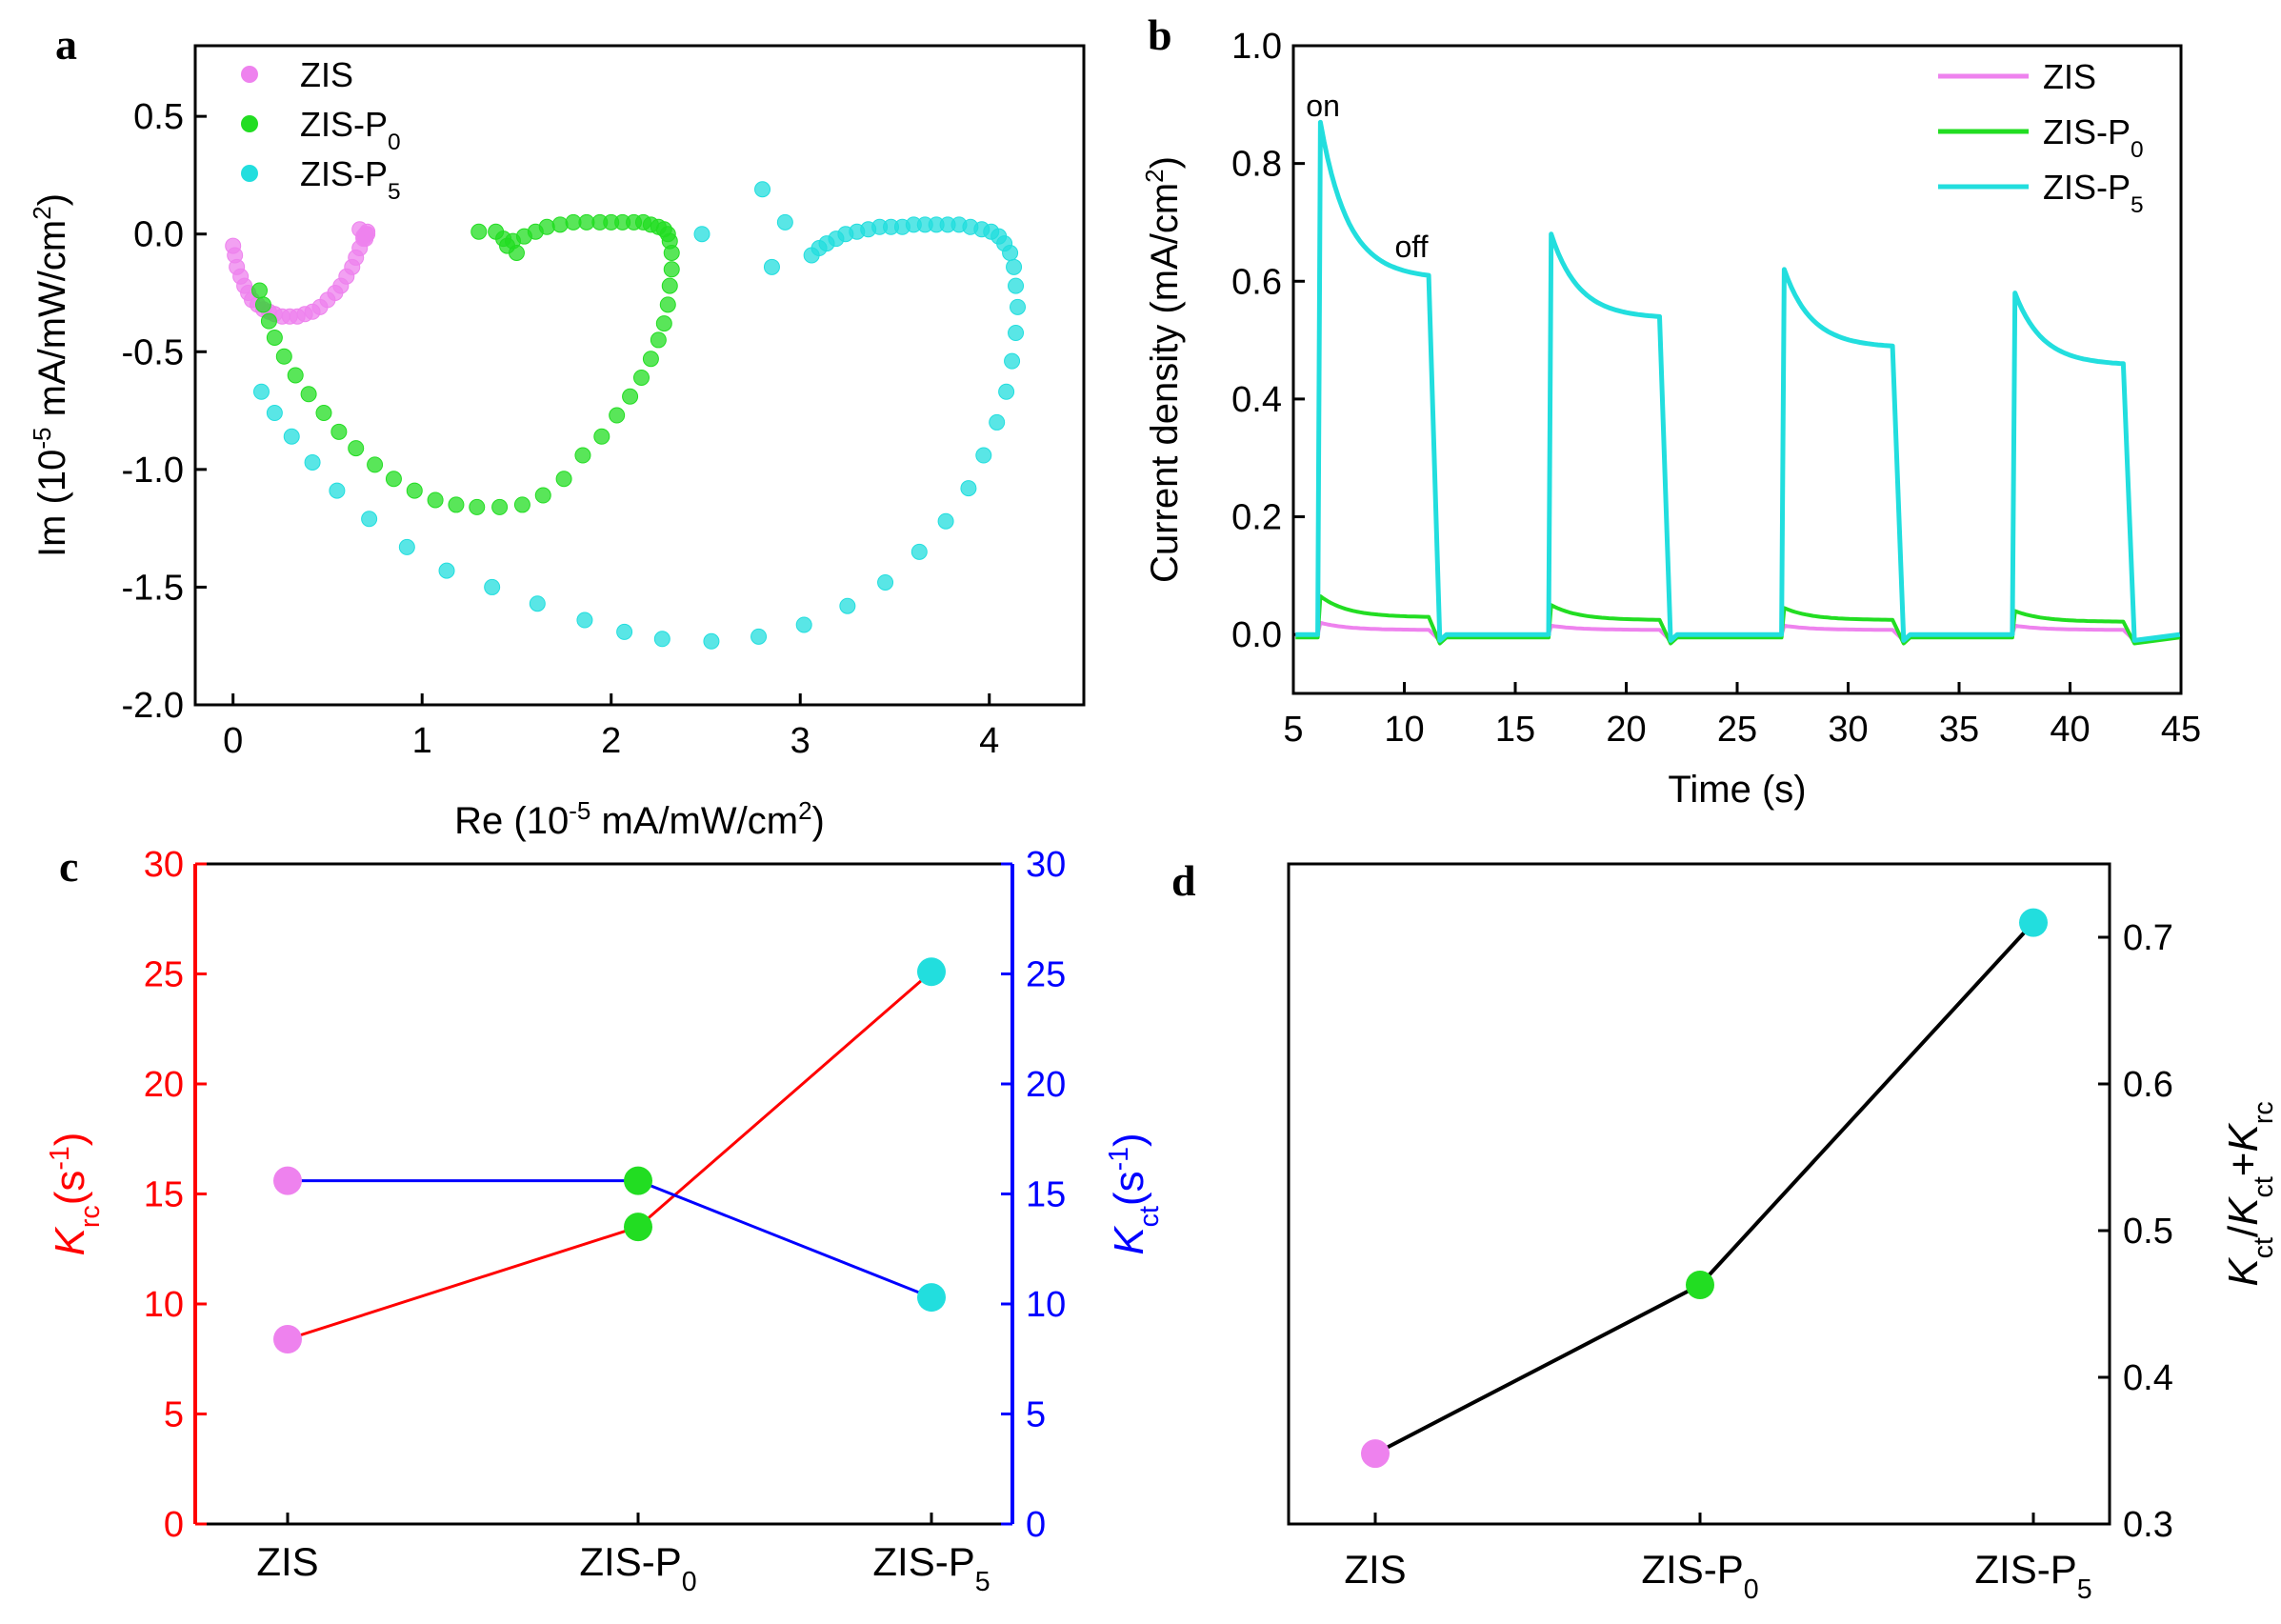  What do you see at coordinates (800, 741) in the screenshot?
I see `panel-a-xtick-label: 3` at bounding box center [800, 741].